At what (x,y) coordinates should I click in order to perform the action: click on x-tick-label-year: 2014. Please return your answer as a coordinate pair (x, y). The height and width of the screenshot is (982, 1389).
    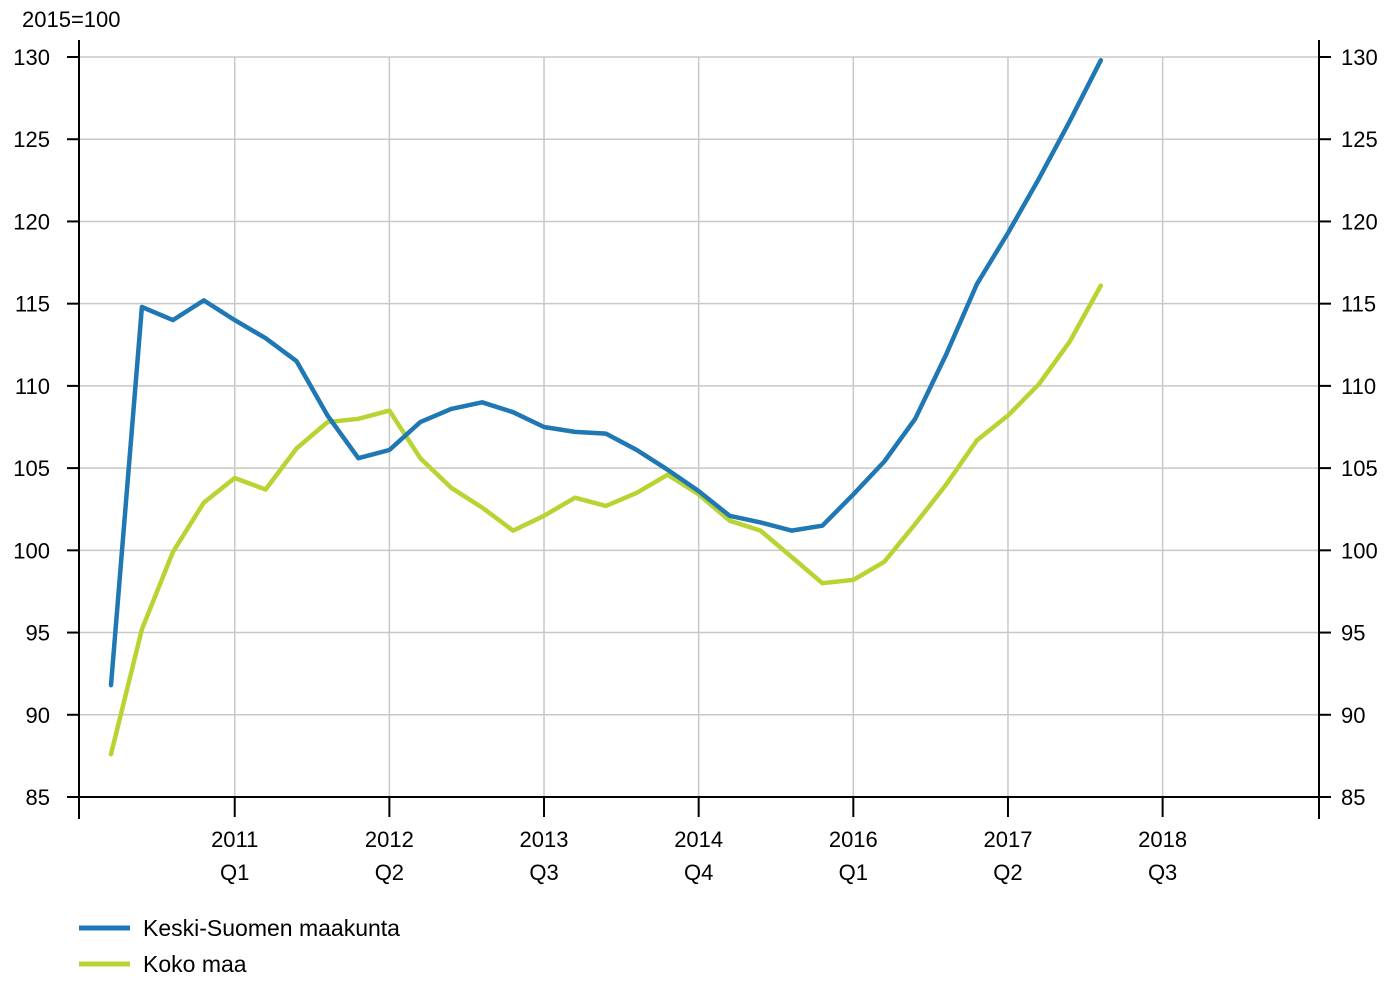
    Looking at the image, I should click on (698, 839).